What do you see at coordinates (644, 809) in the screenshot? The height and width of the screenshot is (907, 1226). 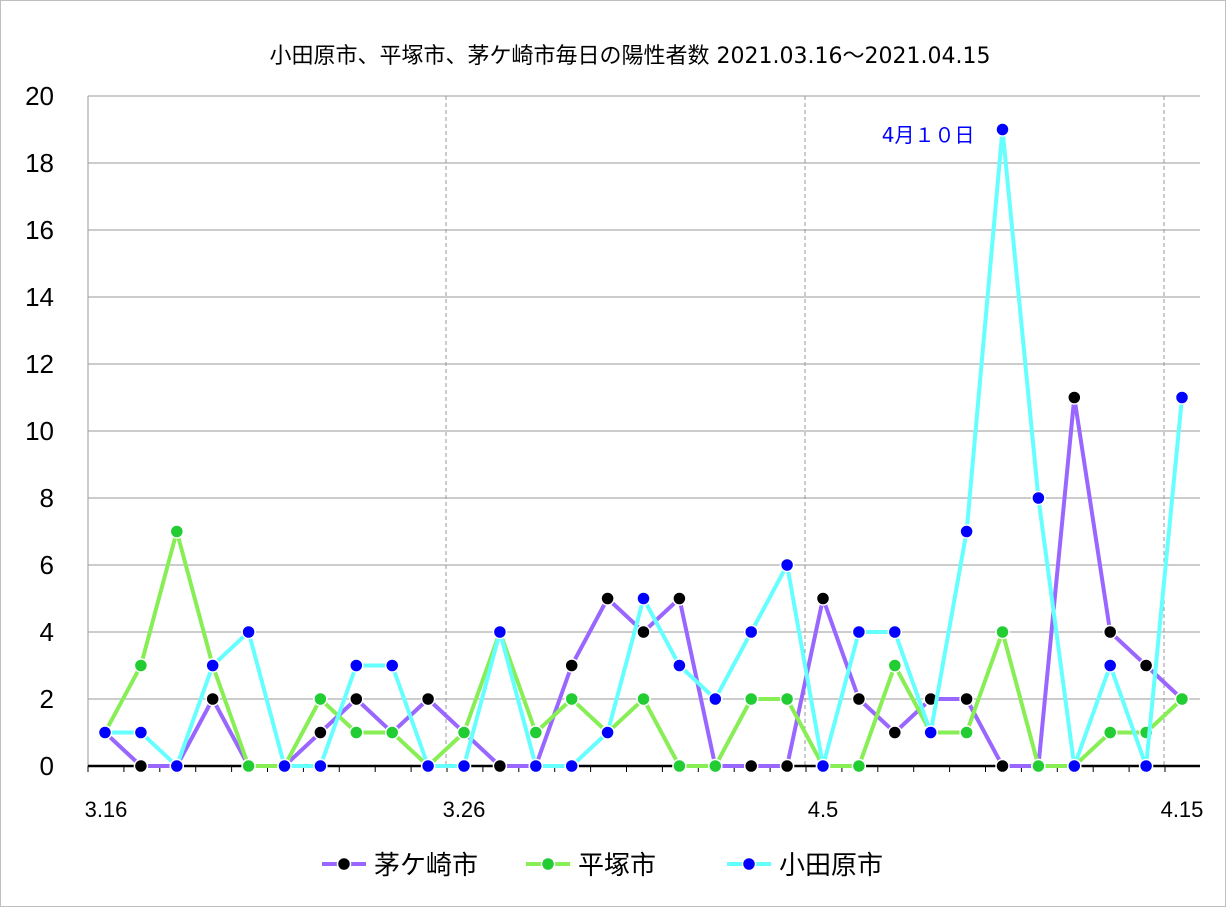 I see `x-axis-ticks: 3.16 3.26 4.5 4.15` at bounding box center [644, 809].